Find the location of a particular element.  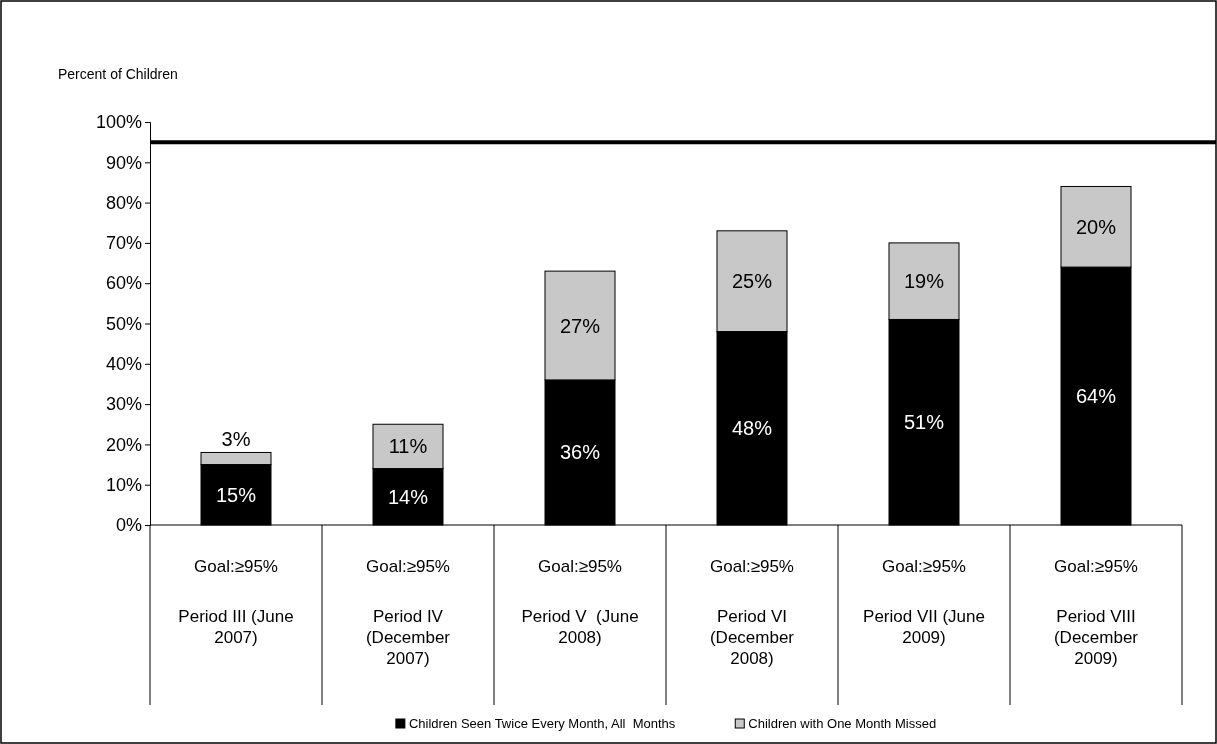

y-tick-label: 10% is located at coordinates (123, 484).